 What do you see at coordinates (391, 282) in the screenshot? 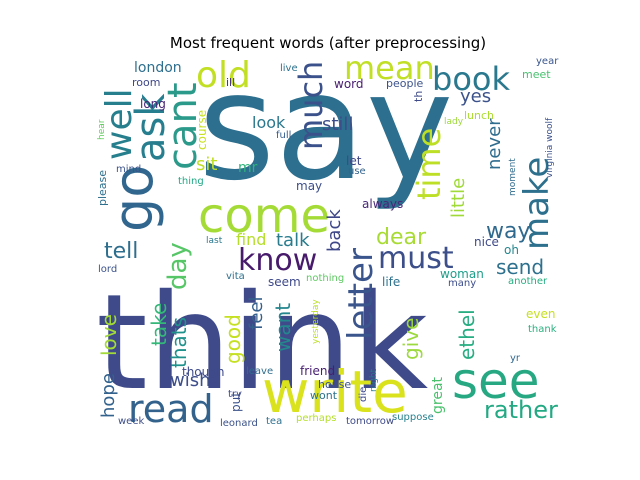
I see `word-life: life` at bounding box center [391, 282].